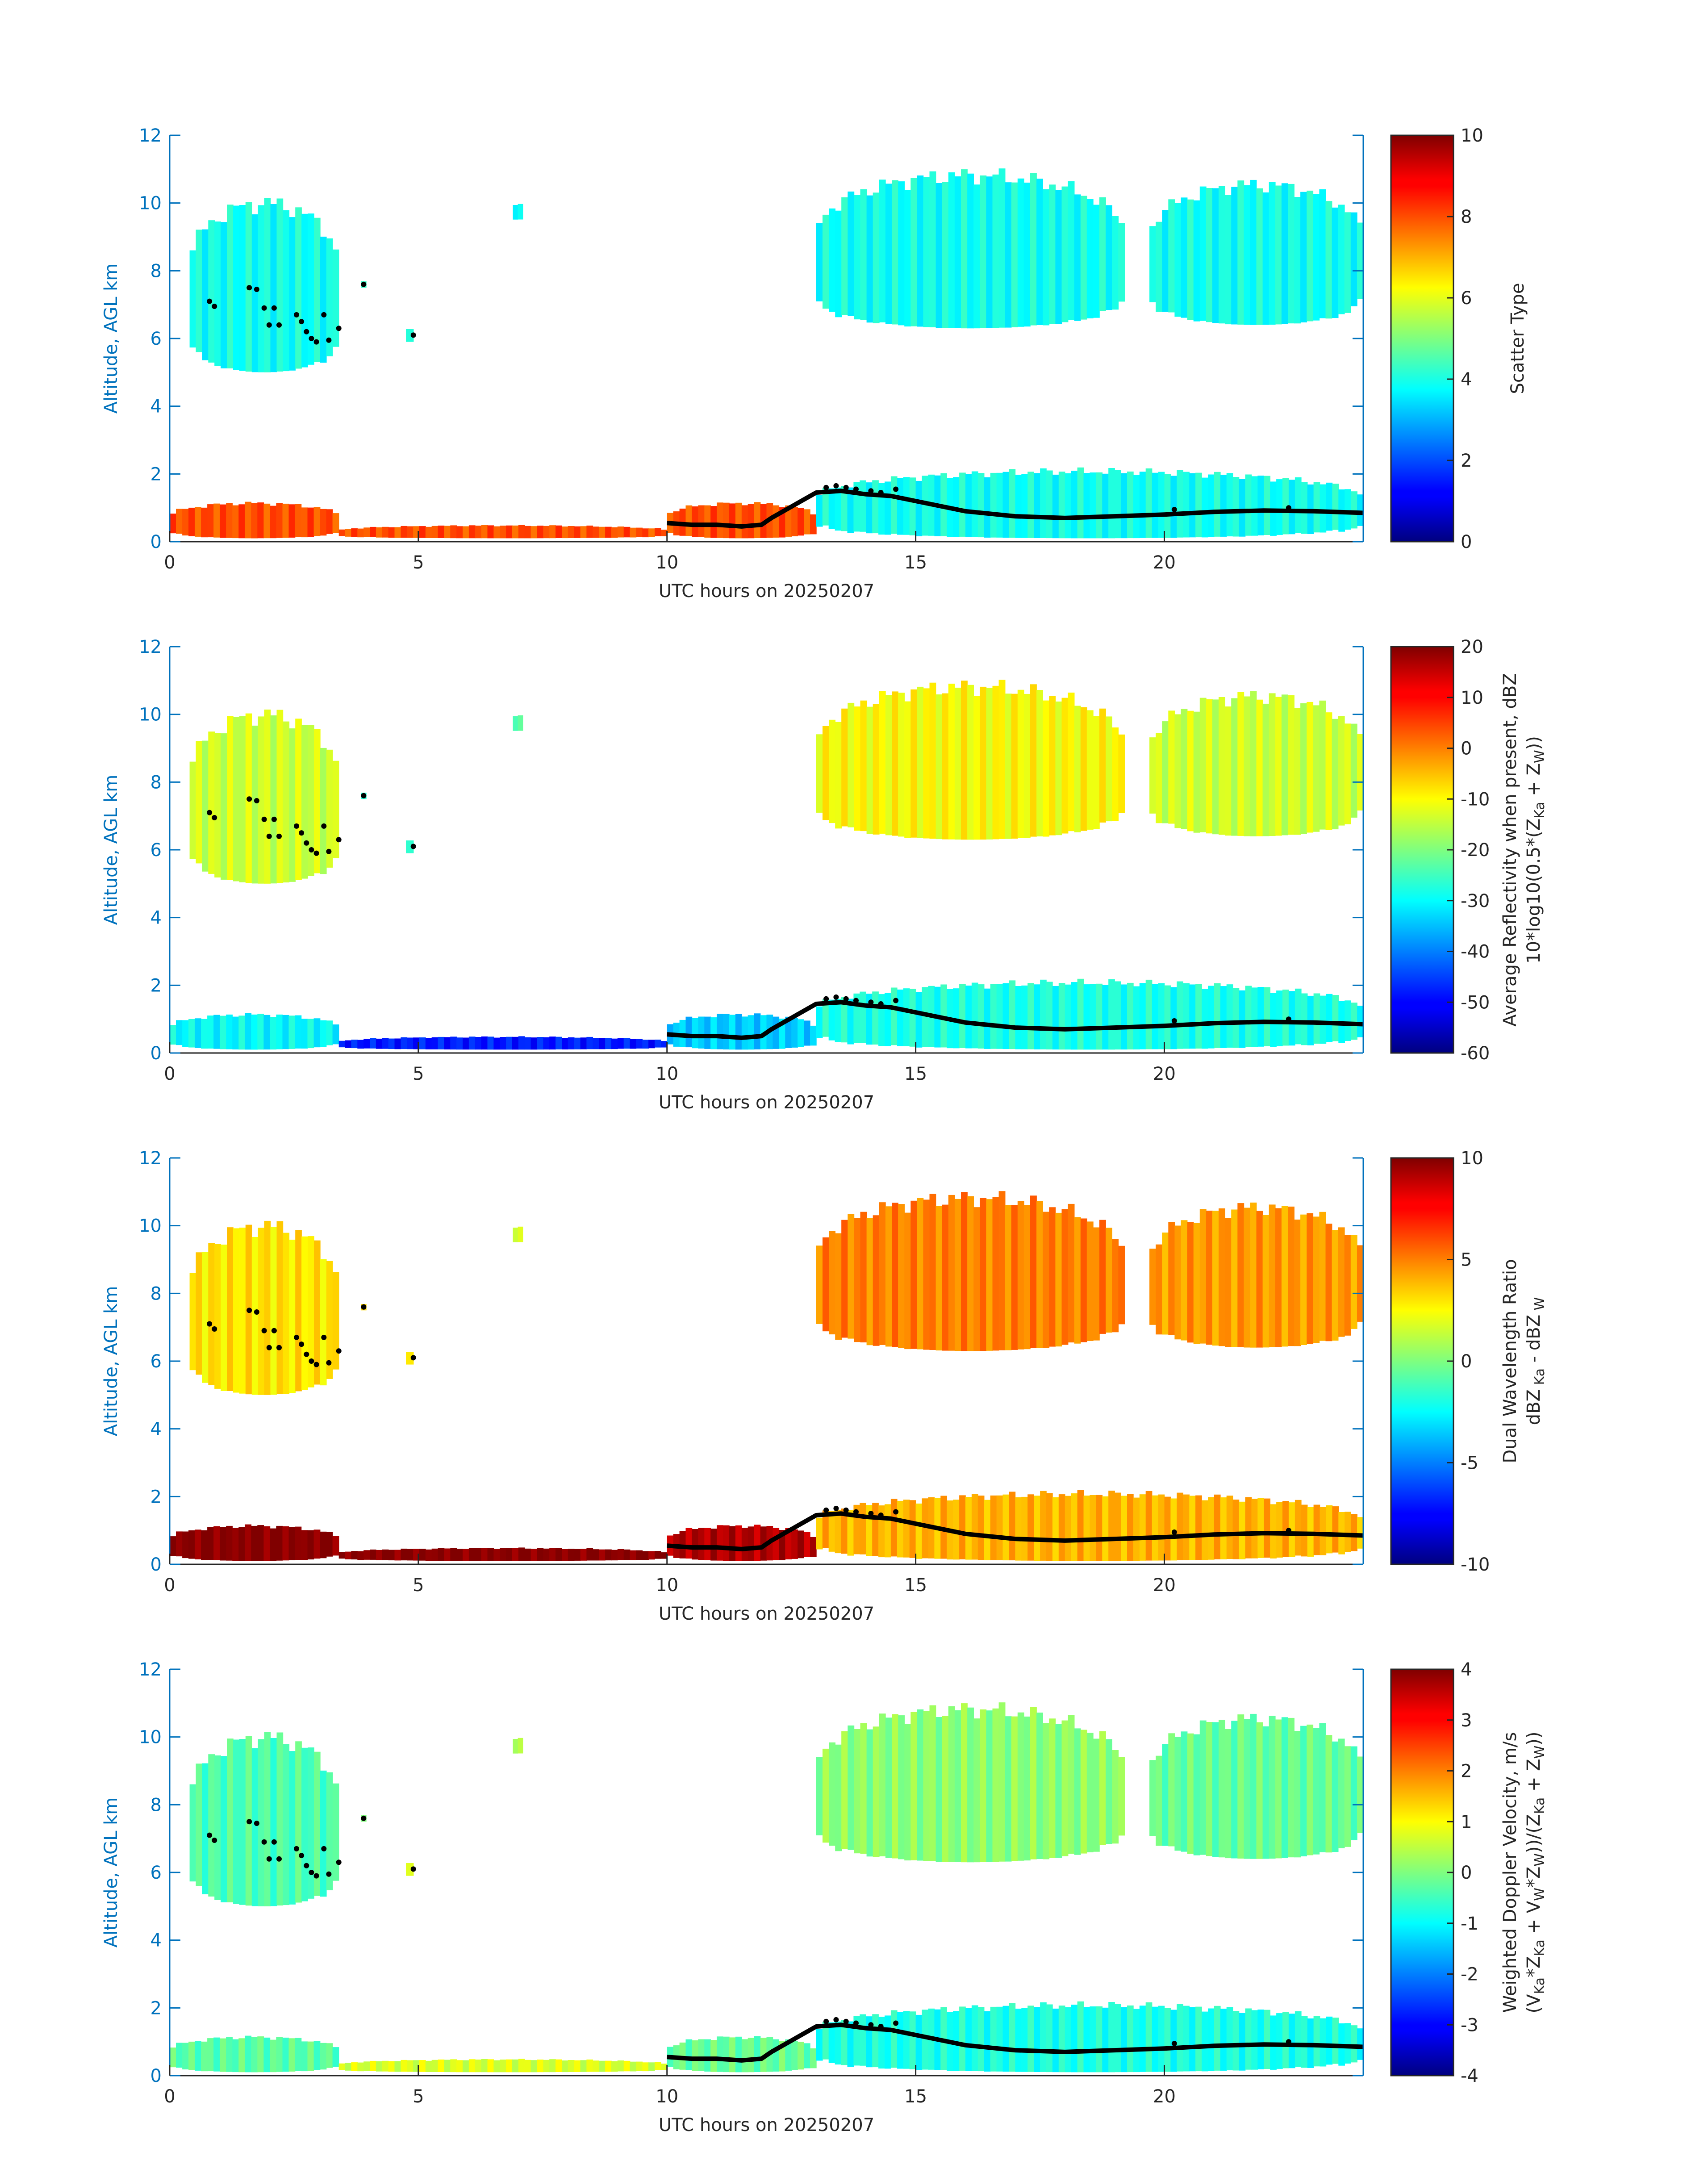 This screenshot has height=2177, width=1708. What do you see at coordinates (1015, 2042) in the screenshot?
I see `boundary-line` at bounding box center [1015, 2042].